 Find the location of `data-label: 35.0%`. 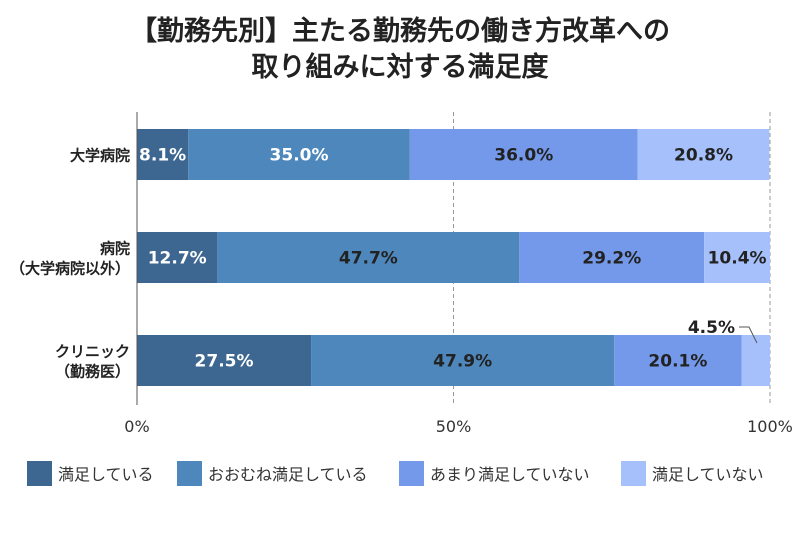

data-label: 35.0% is located at coordinates (299, 156).